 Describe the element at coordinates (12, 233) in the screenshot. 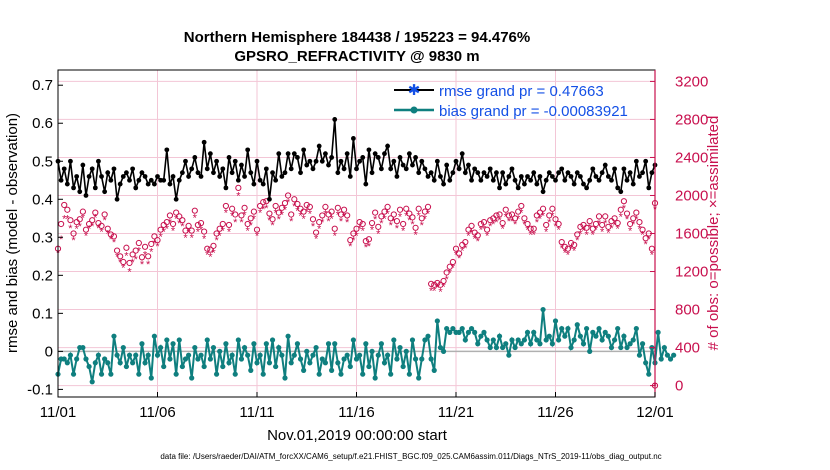

I see `y-axis-label: rmse and bias (model - observation)` at that location.